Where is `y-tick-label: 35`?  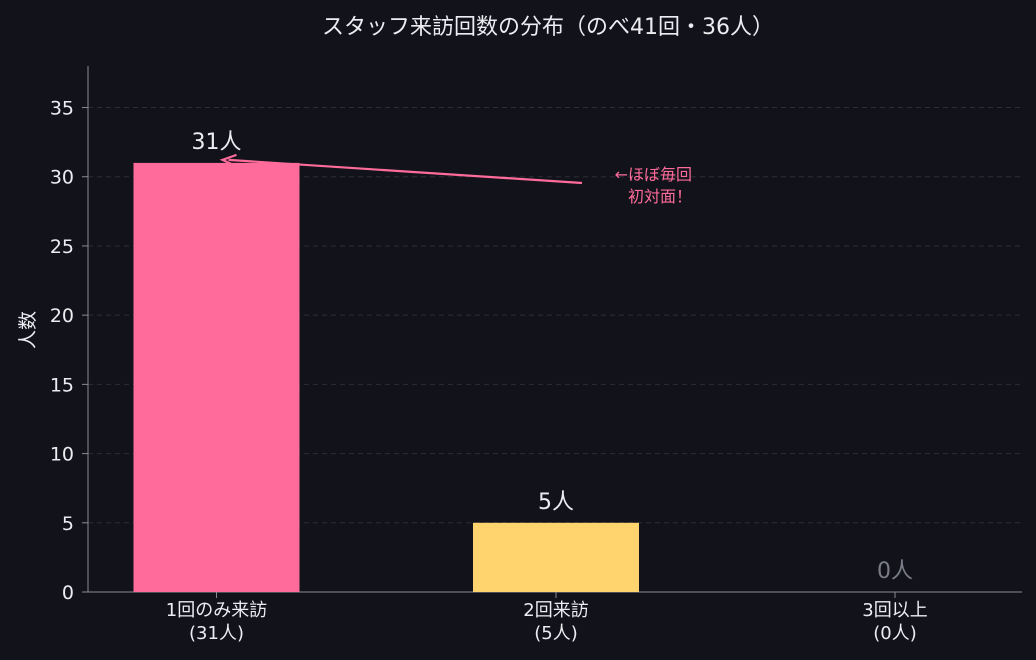
y-tick-label: 35 is located at coordinates (62, 109).